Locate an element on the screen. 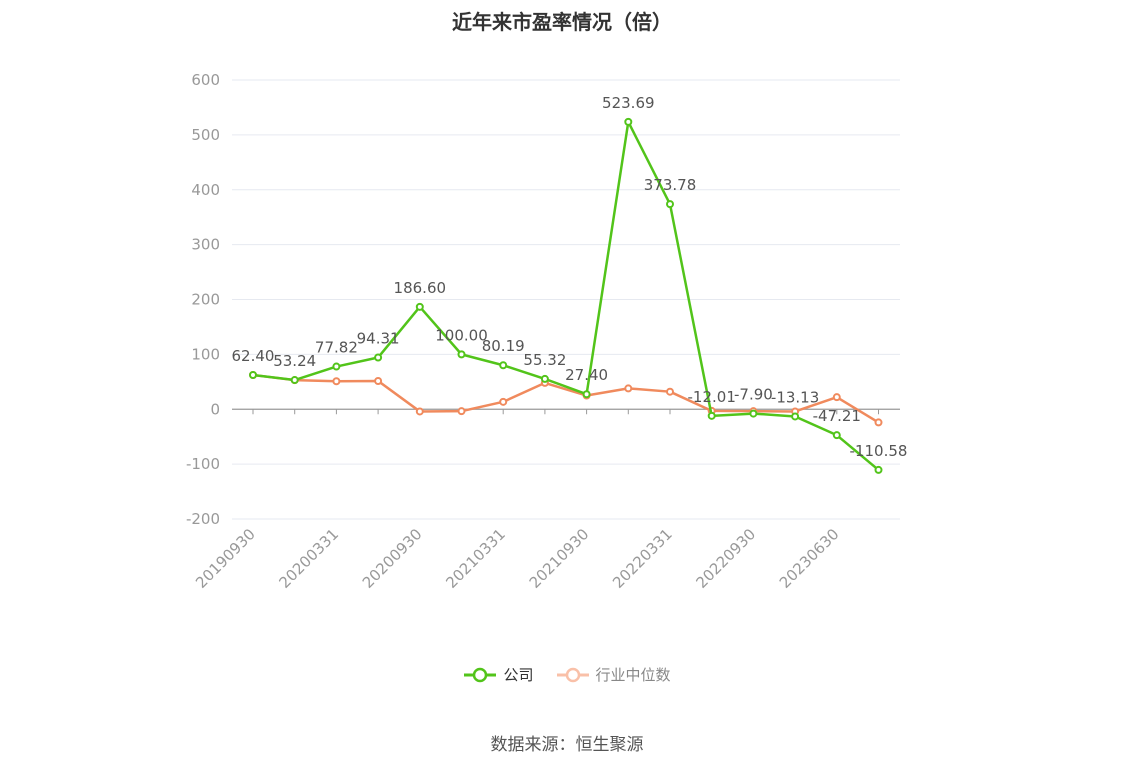  company-data-label: 100.00 is located at coordinates (461, 335).